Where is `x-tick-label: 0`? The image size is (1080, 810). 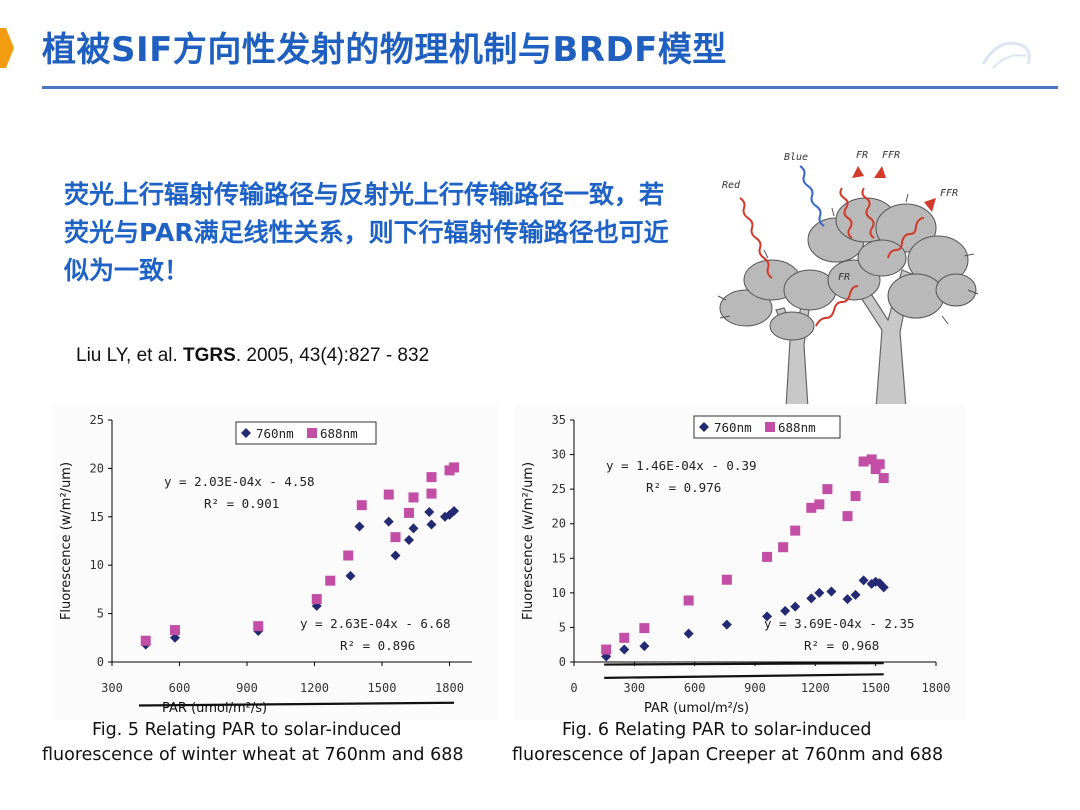 x-tick-label: 0 is located at coordinates (573, 688).